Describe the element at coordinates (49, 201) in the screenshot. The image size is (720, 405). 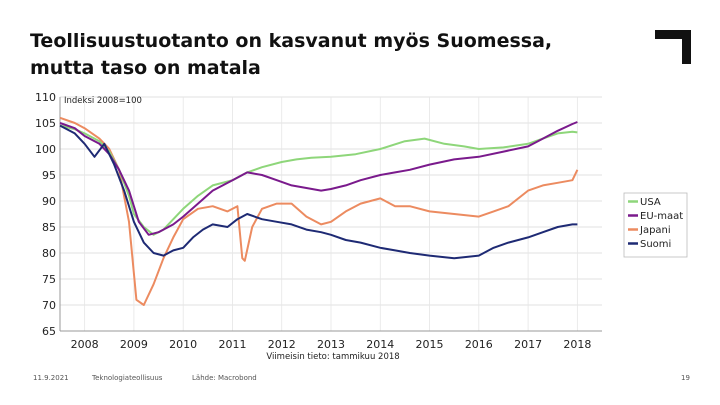
I see `y-tick-label: 90` at that location.